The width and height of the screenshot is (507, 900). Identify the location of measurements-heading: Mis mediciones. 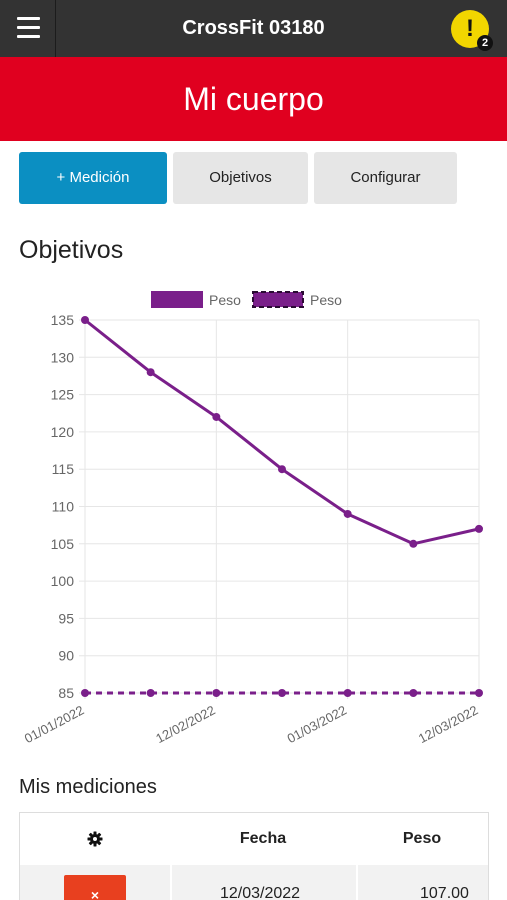
(88, 787).